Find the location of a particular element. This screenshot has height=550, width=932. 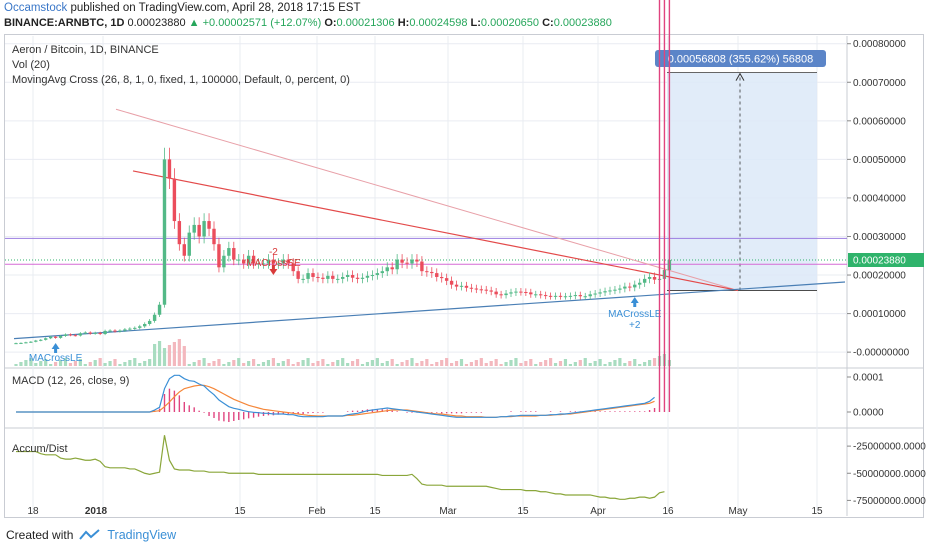

accum-tick-label: -25000000.0000 is located at coordinates (889, 447).